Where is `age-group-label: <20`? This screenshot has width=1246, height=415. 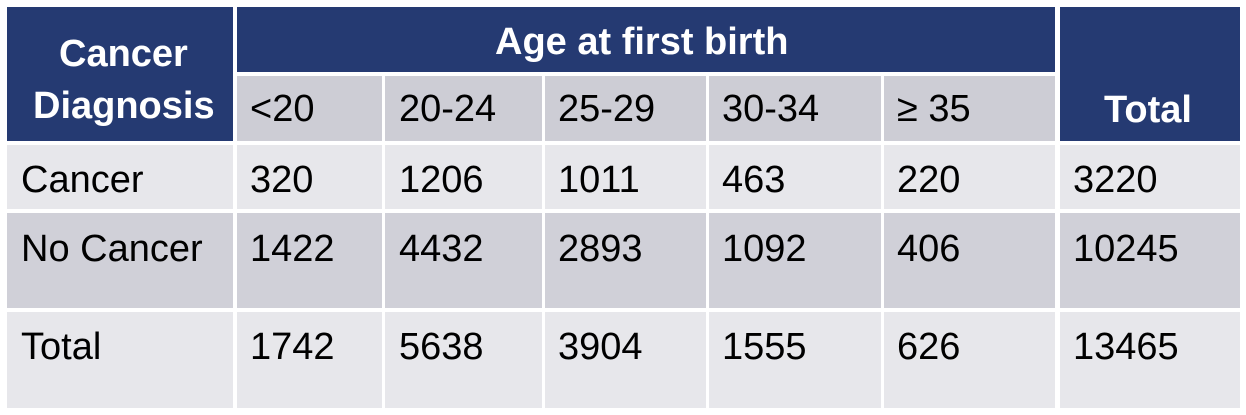
age-group-label: <20 is located at coordinates (282, 109).